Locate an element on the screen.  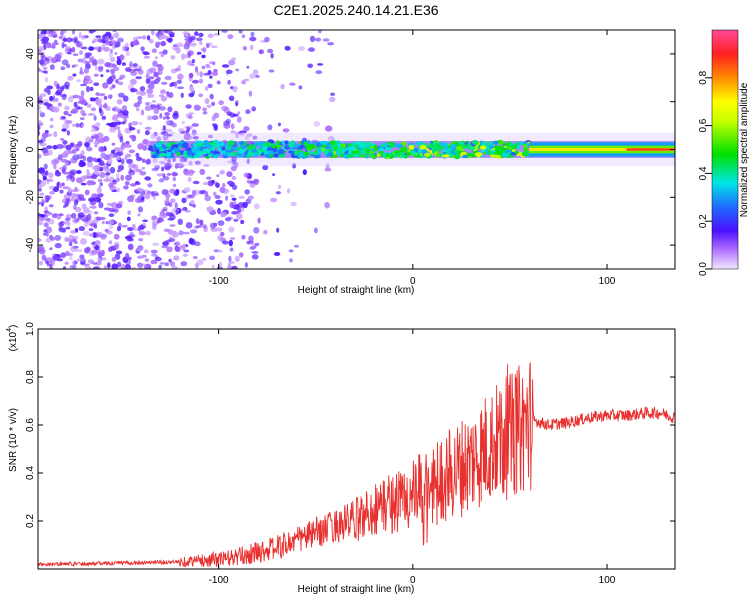
colorbar-tick-label: 0.6 is located at coordinates (703, 125).